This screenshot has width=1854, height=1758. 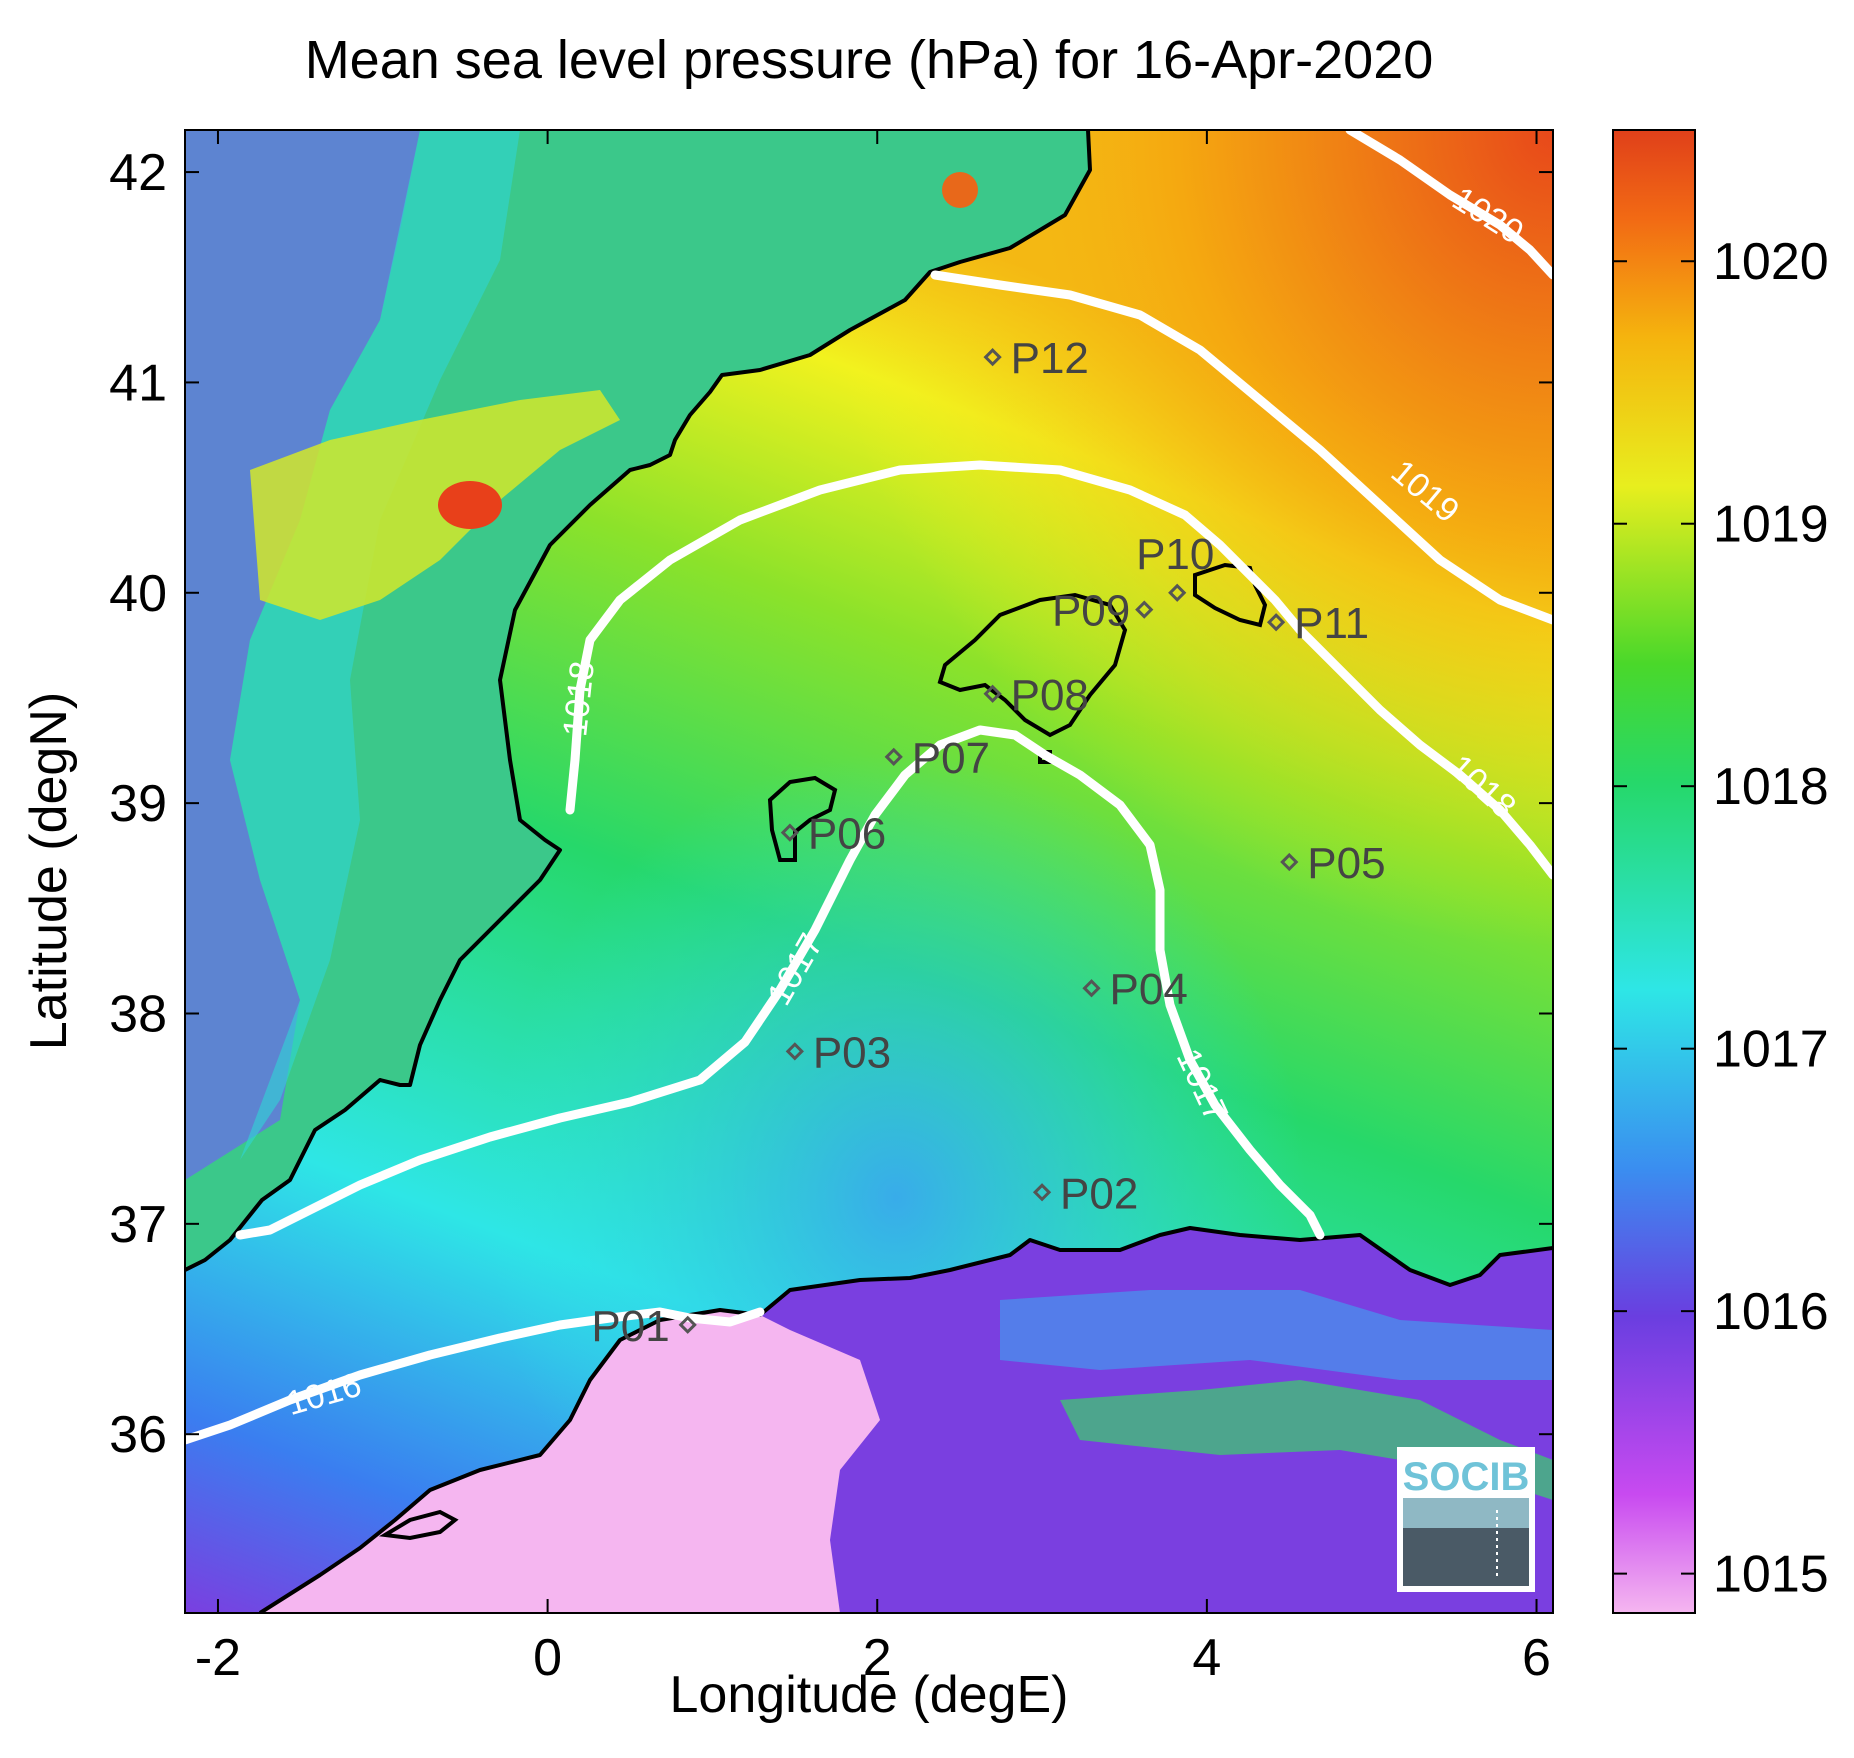 What do you see at coordinates (1466, 1477) in the screenshot?
I see `logo-text: SOCIB` at bounding box center [1466, 1477].